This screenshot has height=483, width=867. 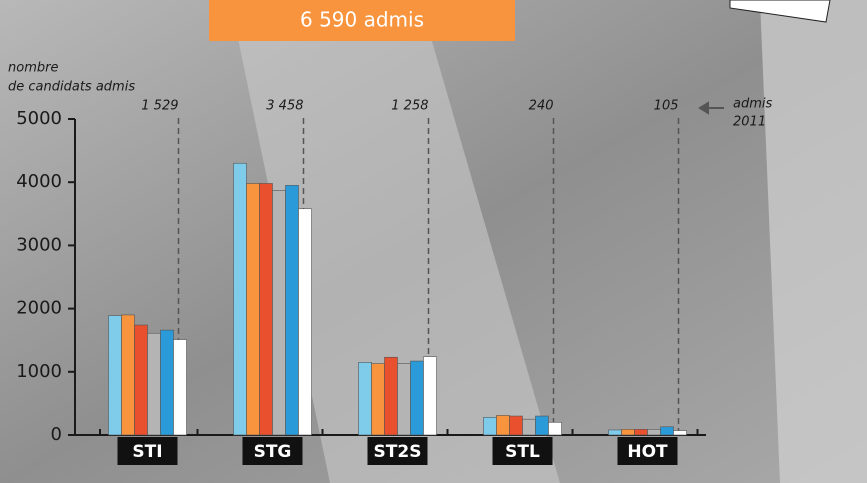 What do you see at coordinates (711, 108) in the screenshot?
I see `arrow` at bounding box center [711, 108].